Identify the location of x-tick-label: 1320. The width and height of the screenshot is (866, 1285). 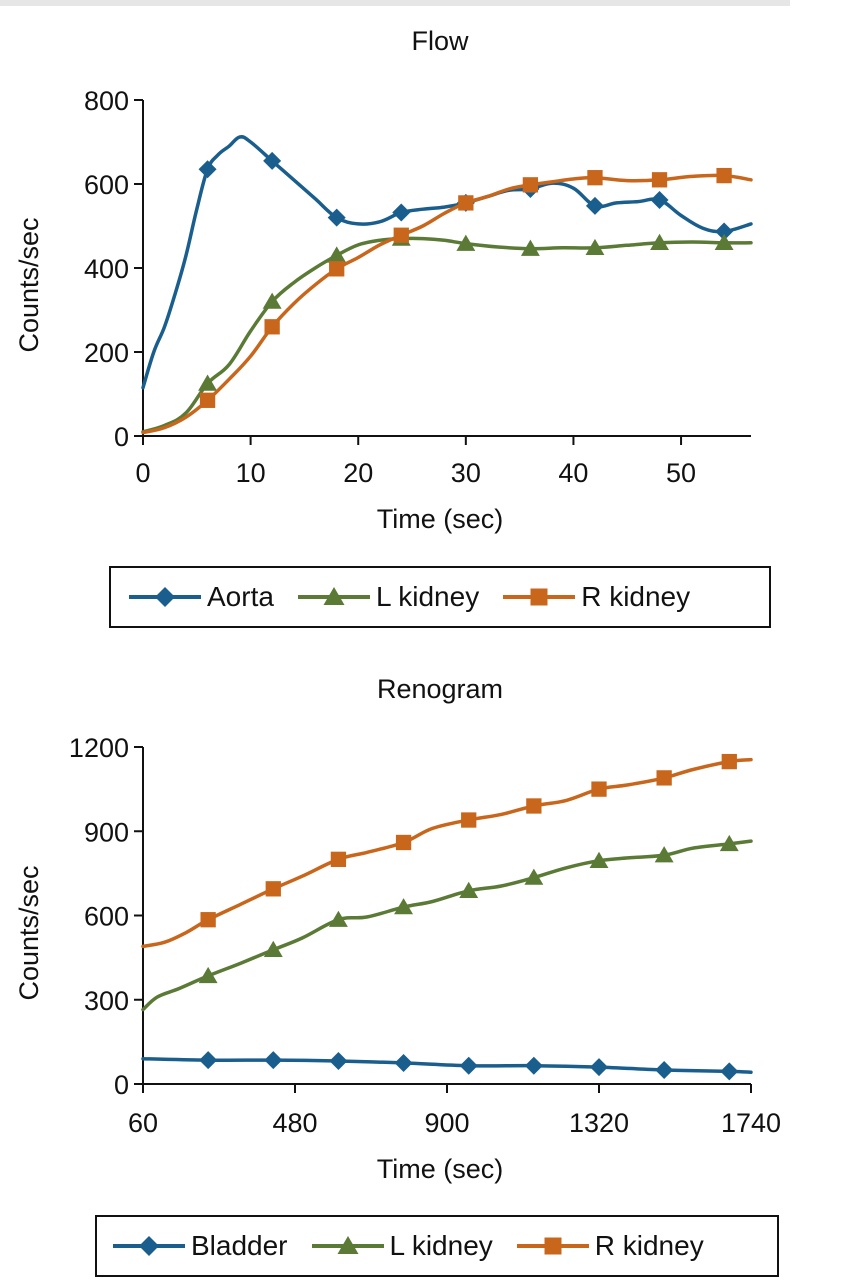
(599, 1123).